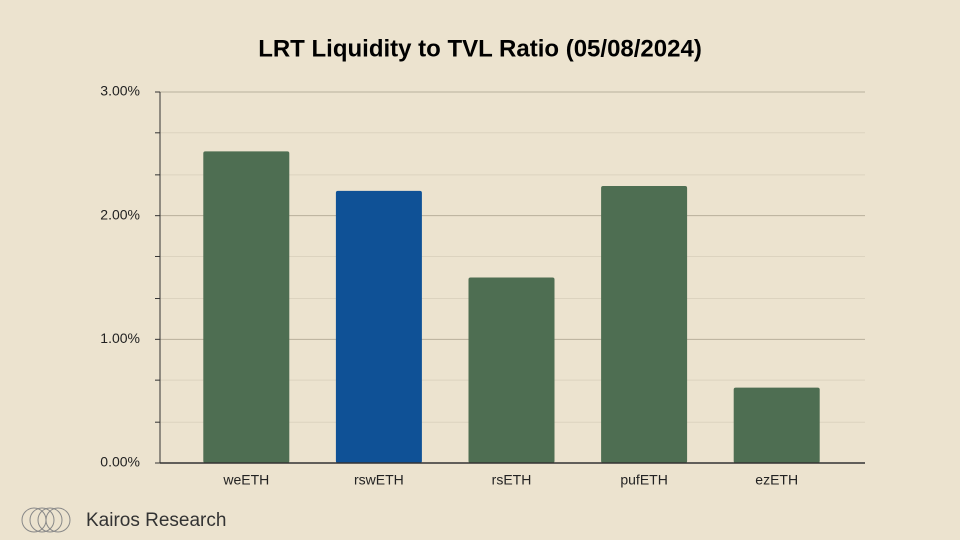  Describe the element at coordinates (512, 480) in the screenshot. I see `x-tick-label: rsETH` at that location.